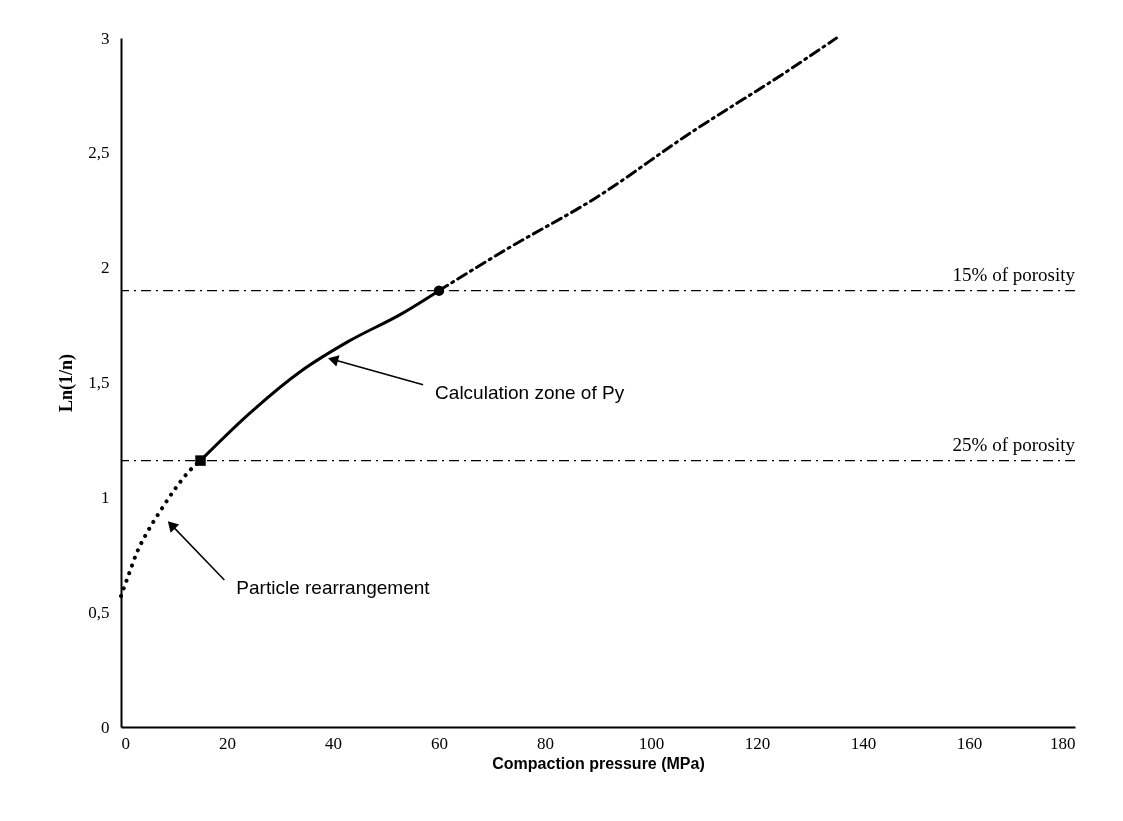  What do you see at coordinates (105, 268) in the screenshot?
I see `y-tick-label: 2` at bounding box center [105, 268].